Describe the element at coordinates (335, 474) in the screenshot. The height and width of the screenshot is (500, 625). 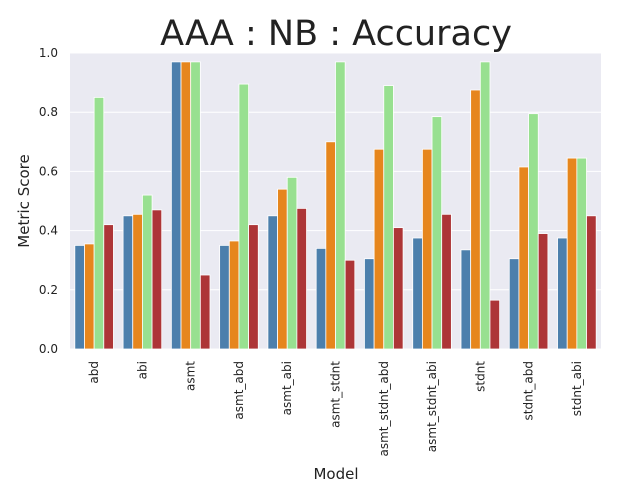
I see `x-axis-label: Model` at that location.